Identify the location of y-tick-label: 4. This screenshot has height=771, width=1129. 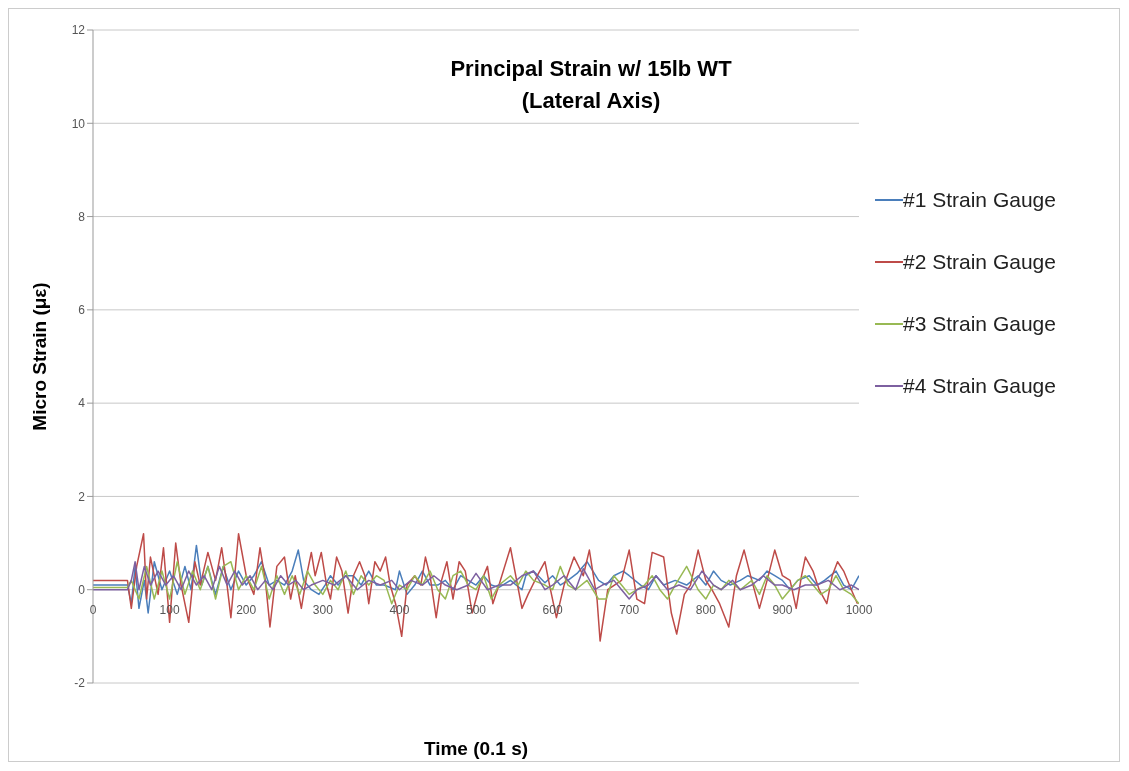
(82, 403).